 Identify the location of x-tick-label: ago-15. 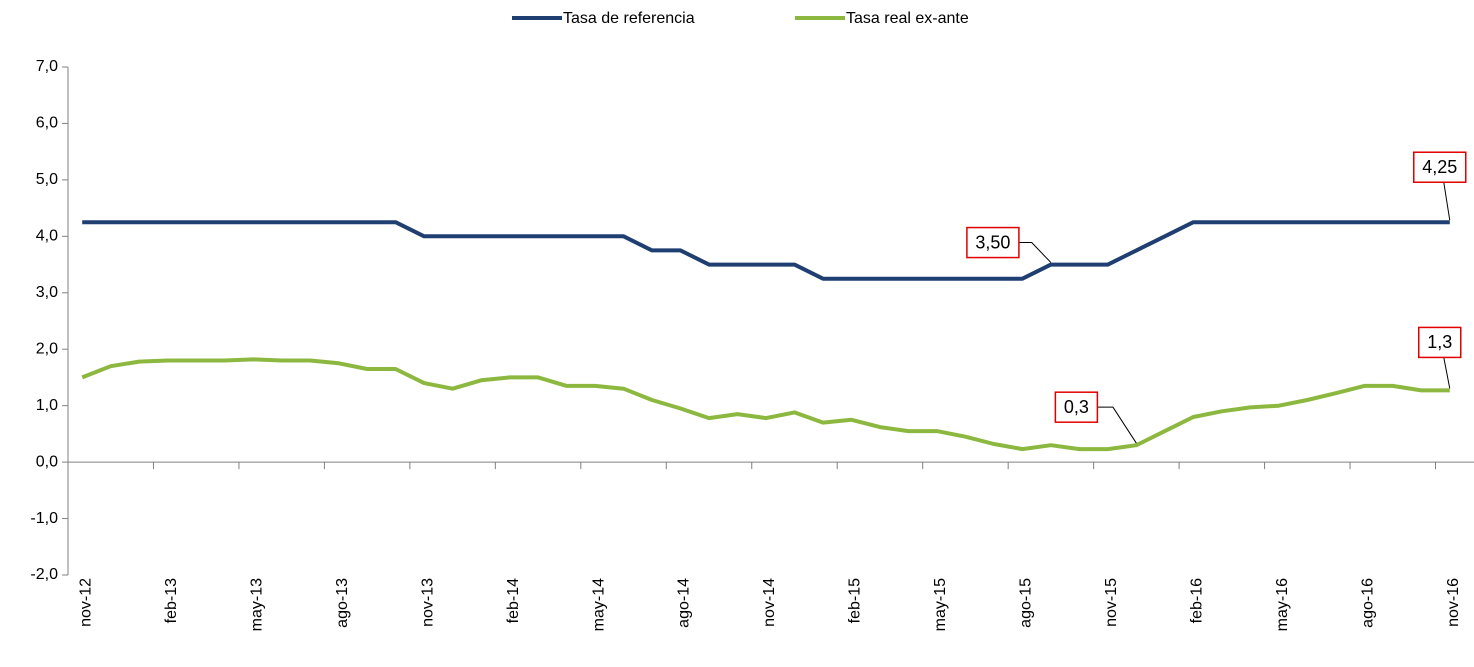
(1026, 603).